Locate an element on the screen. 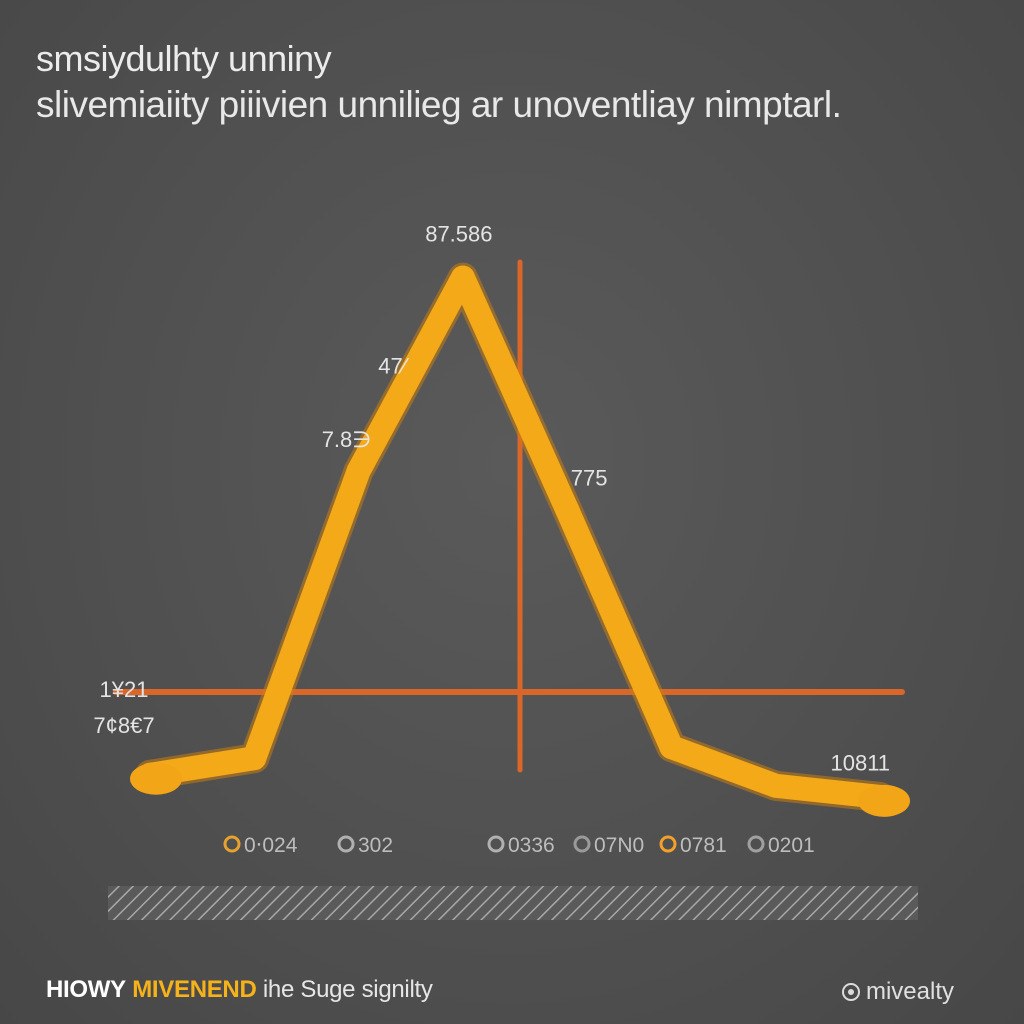  footer-brand: mivealty is located at coordinates (897, 992).